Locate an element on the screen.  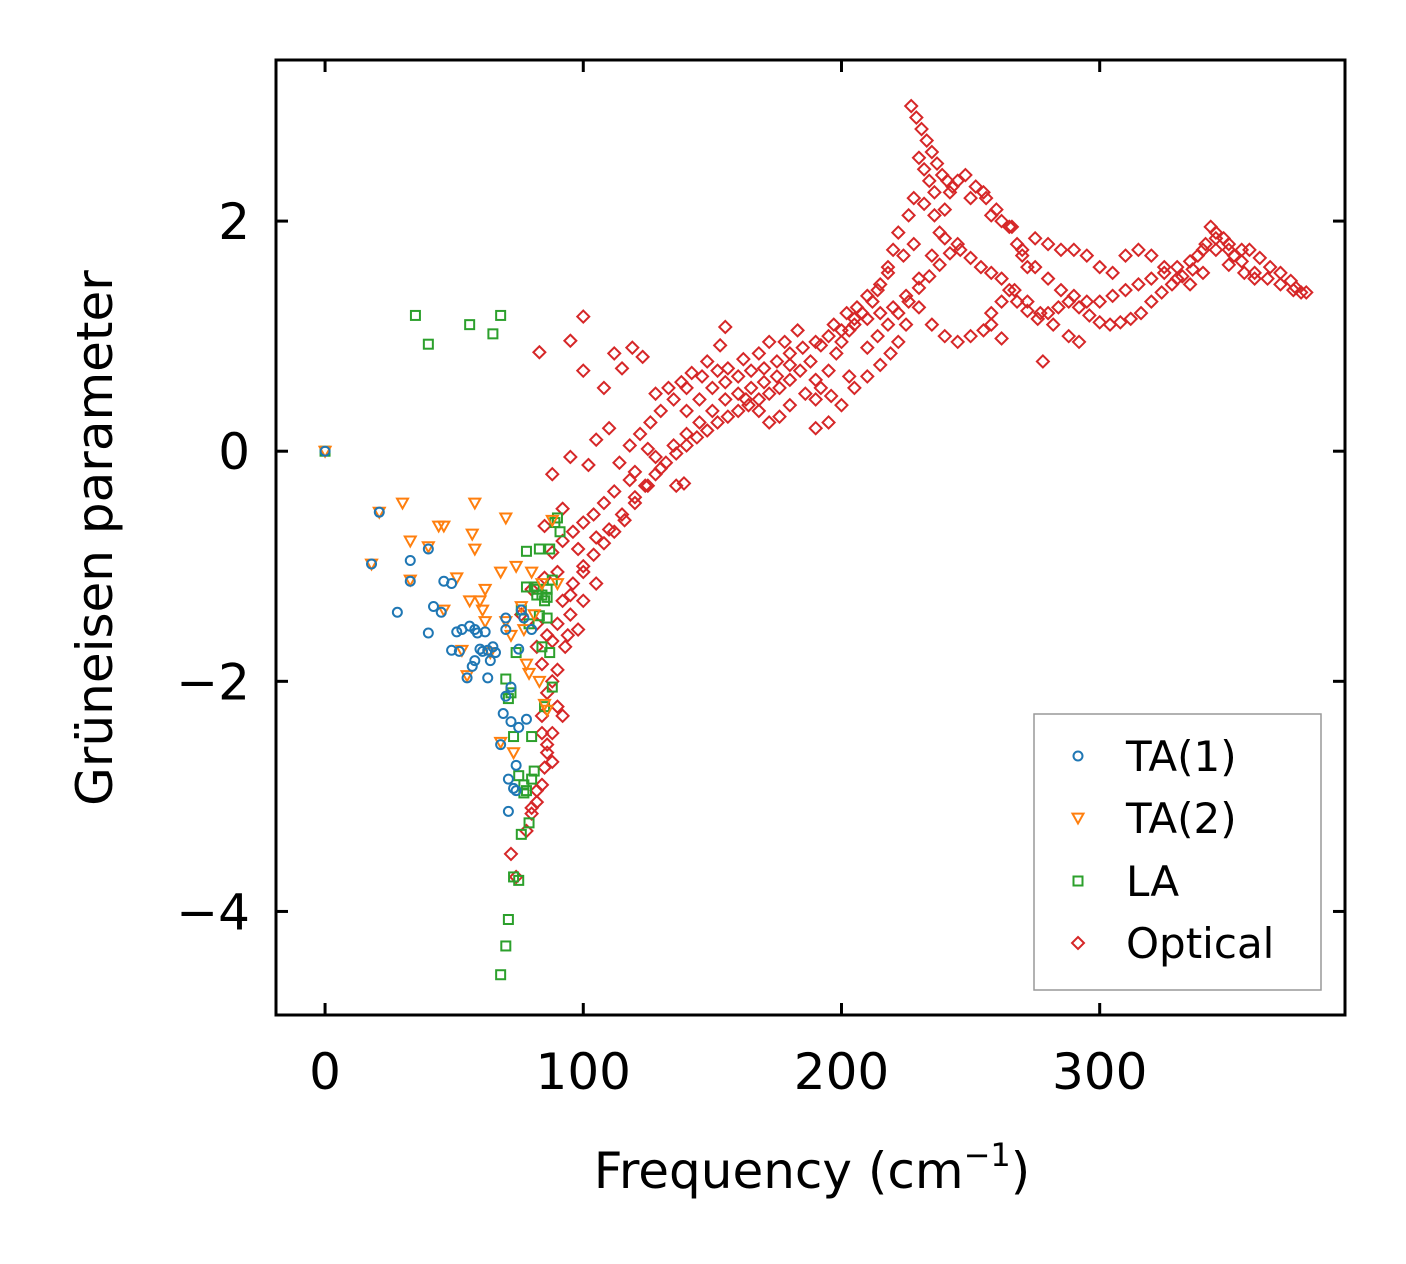
legend-item: TA(2) is located at coordinates (1153, 818).